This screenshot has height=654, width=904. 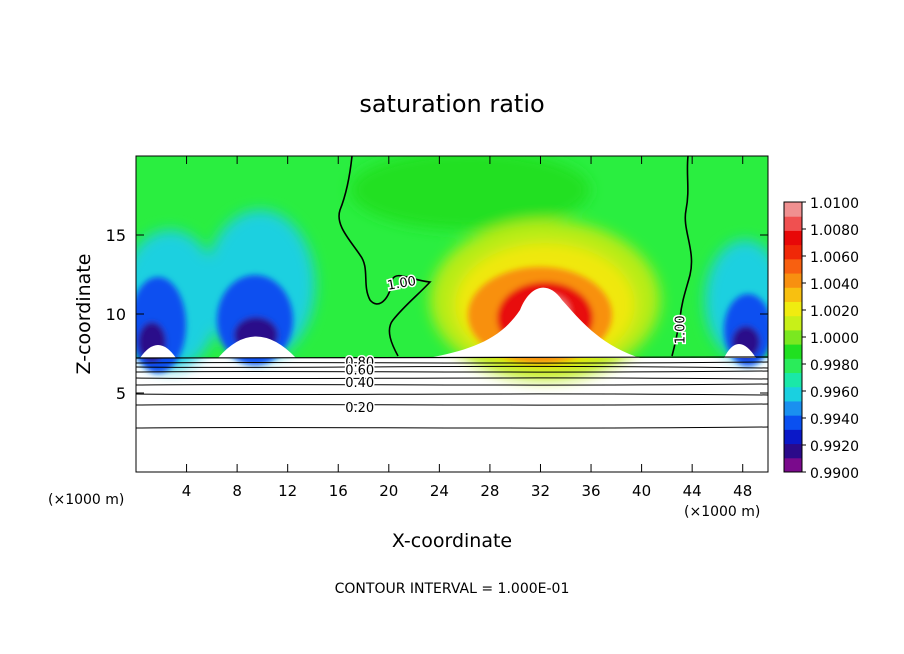 I want to click on colorbar-label: 1.0100, so click(x=834, y=204).